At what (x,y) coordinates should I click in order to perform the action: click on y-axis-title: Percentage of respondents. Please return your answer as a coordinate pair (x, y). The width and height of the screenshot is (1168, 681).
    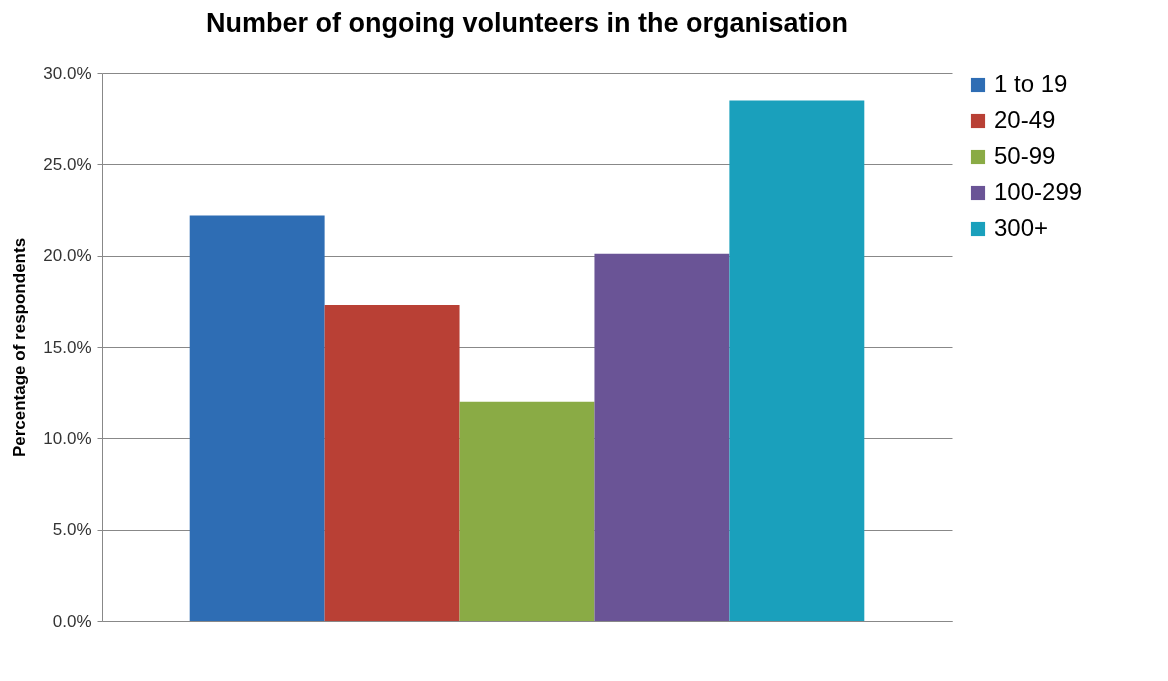
    Looking at the image, I should click on (20, 347).